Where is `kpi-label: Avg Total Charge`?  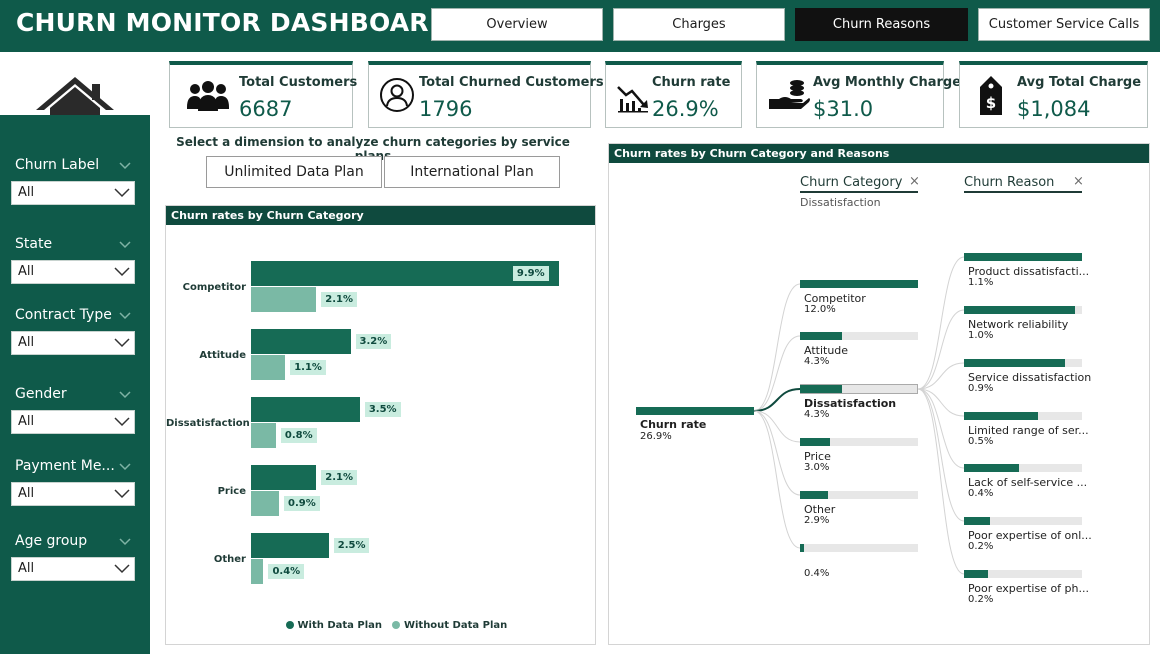
kpi-label: Avg Total Charge is located at coordinates (1079, 82).